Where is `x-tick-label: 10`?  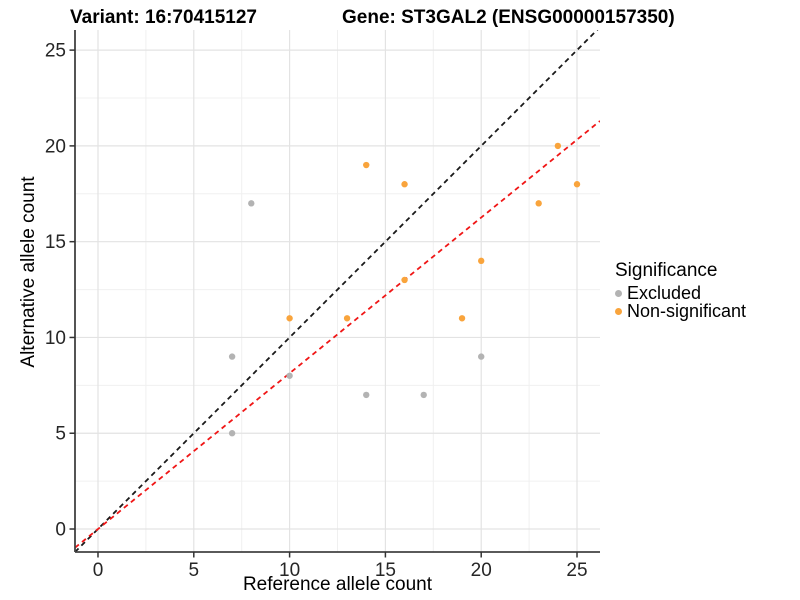 x-tick-label: 10 is located at coordinates (289, 570).